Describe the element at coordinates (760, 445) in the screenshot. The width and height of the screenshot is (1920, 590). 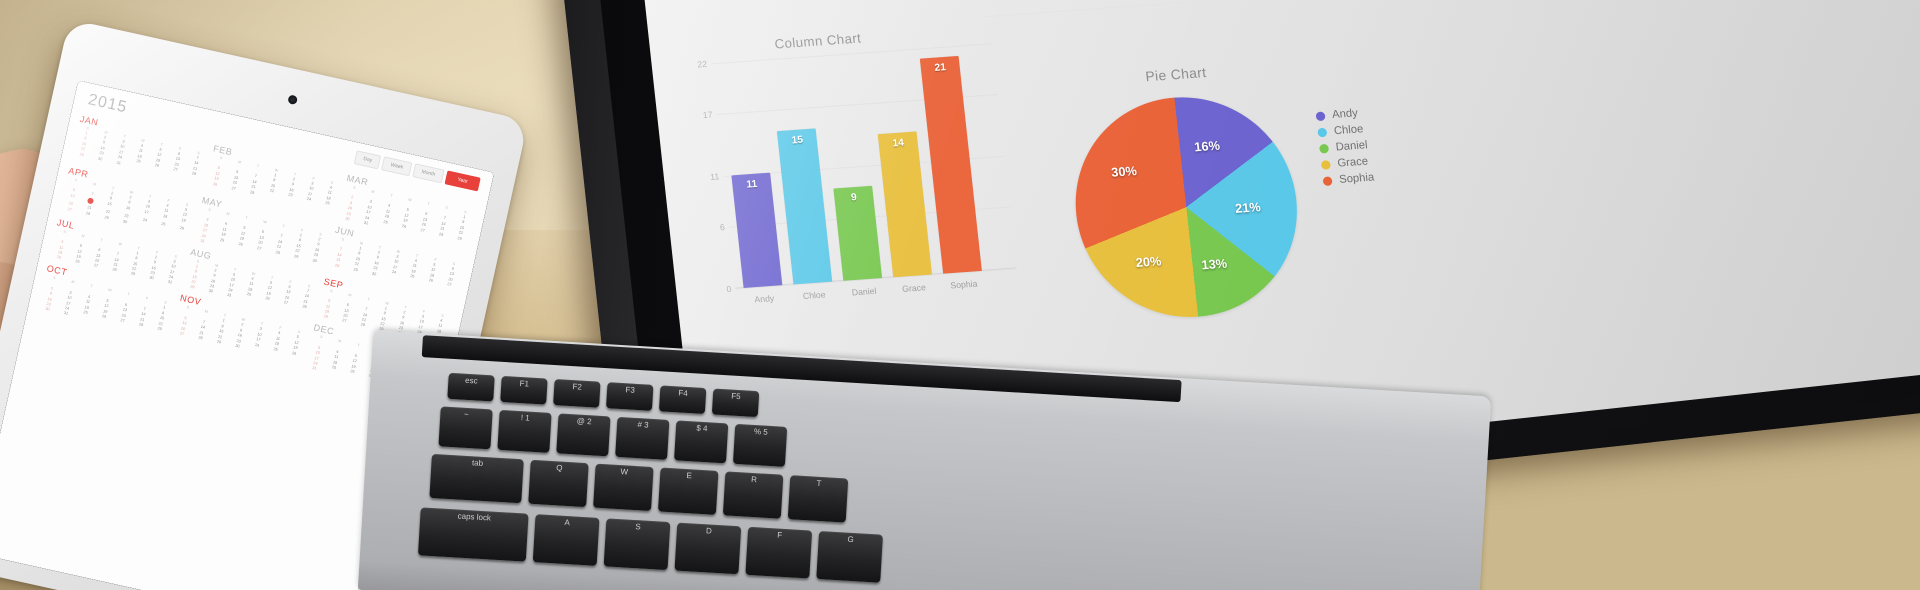
I see `keyboard-key: % 5` at that location.